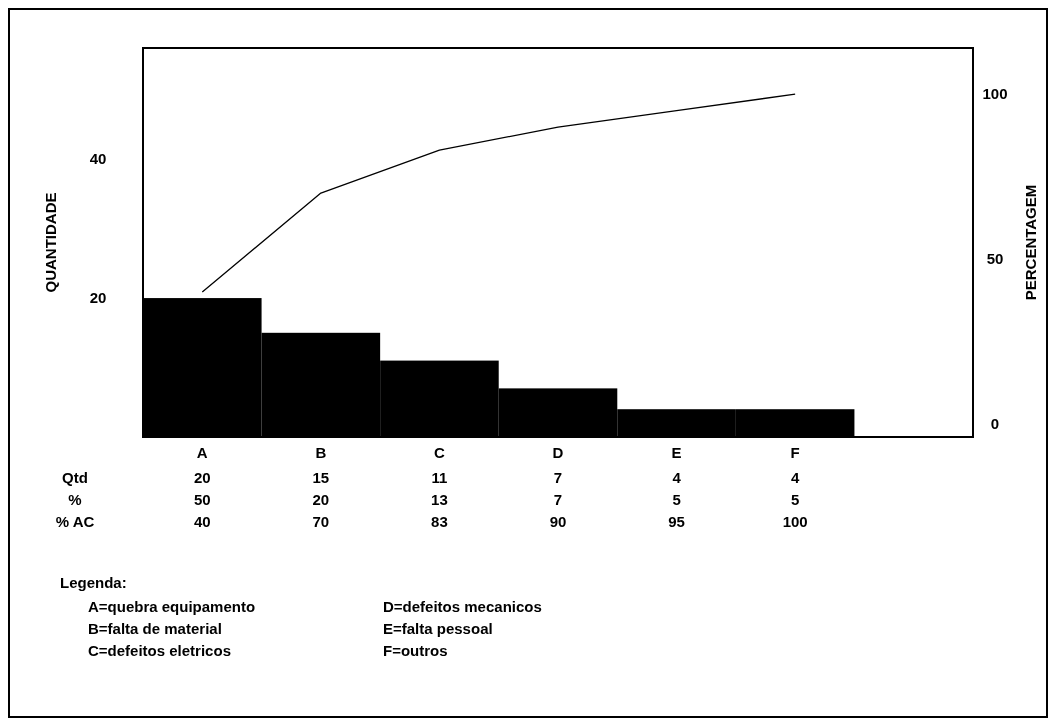  I want to click on y2-tick-label: 0, so click(995, 424).